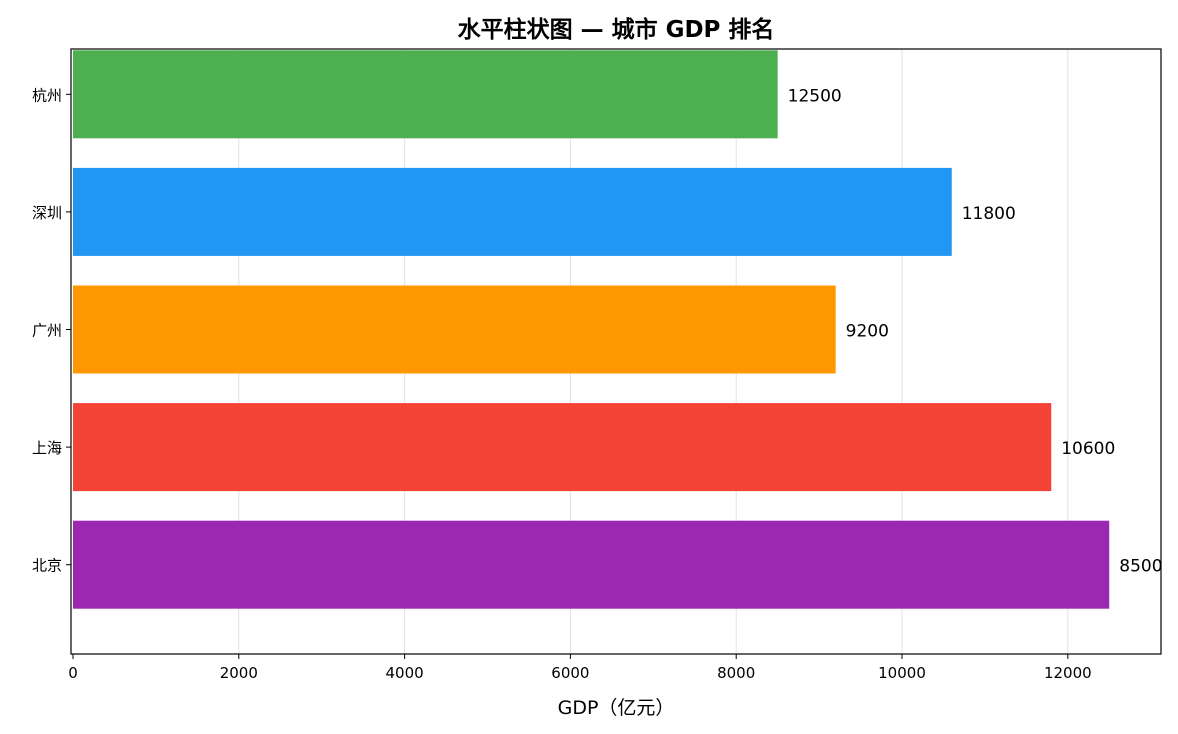 The image size is (1178, 734). I want to click on y-axis-ticks: 北京 上海 广州 深圳 杭州, so click(51, 330).